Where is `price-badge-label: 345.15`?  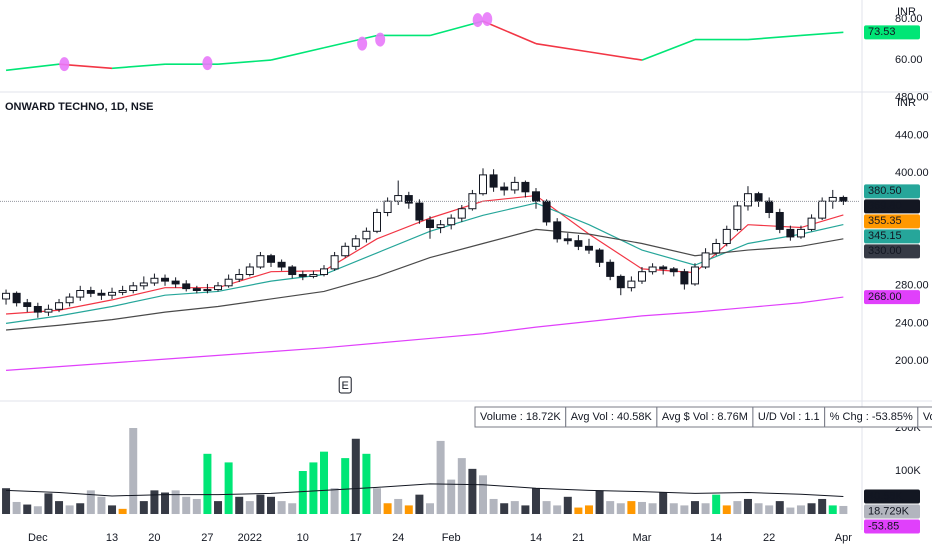
price-badge-label: 345.15 is located at coordinates (885, 236).